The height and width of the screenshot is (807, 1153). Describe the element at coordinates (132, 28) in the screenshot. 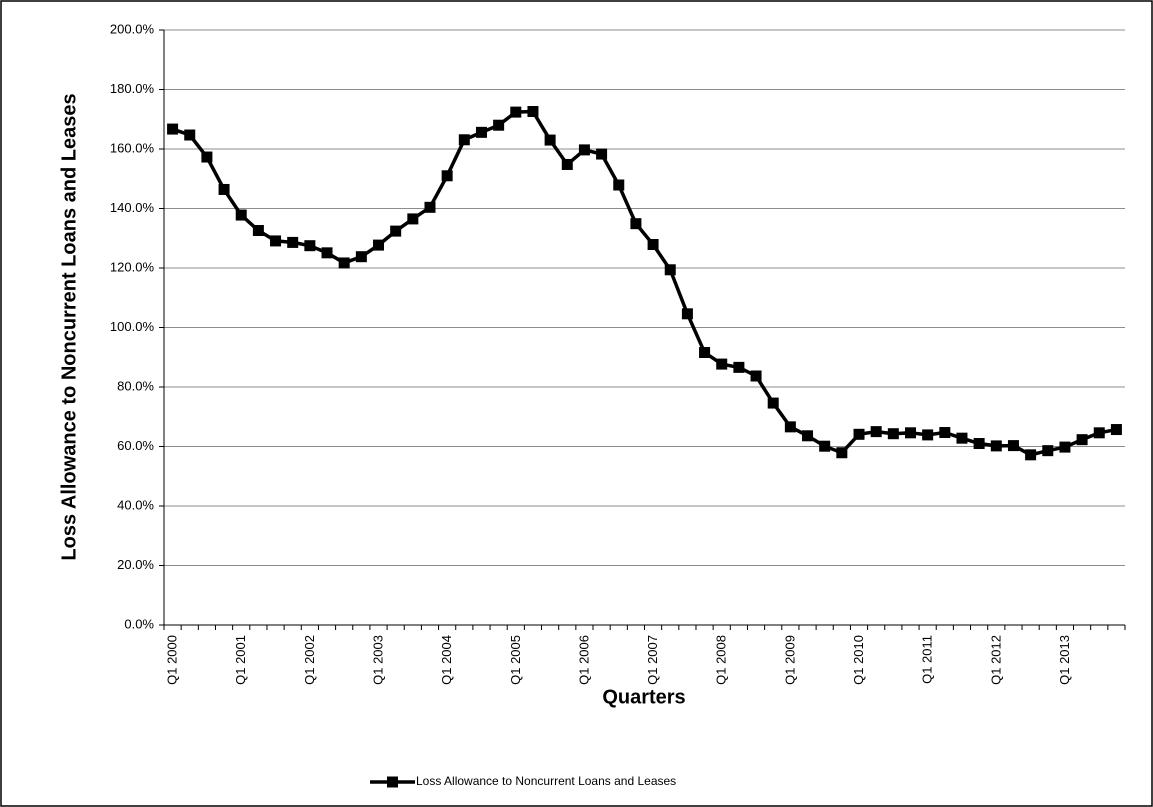

I see `y-tick-label: 200.0%` at that location.